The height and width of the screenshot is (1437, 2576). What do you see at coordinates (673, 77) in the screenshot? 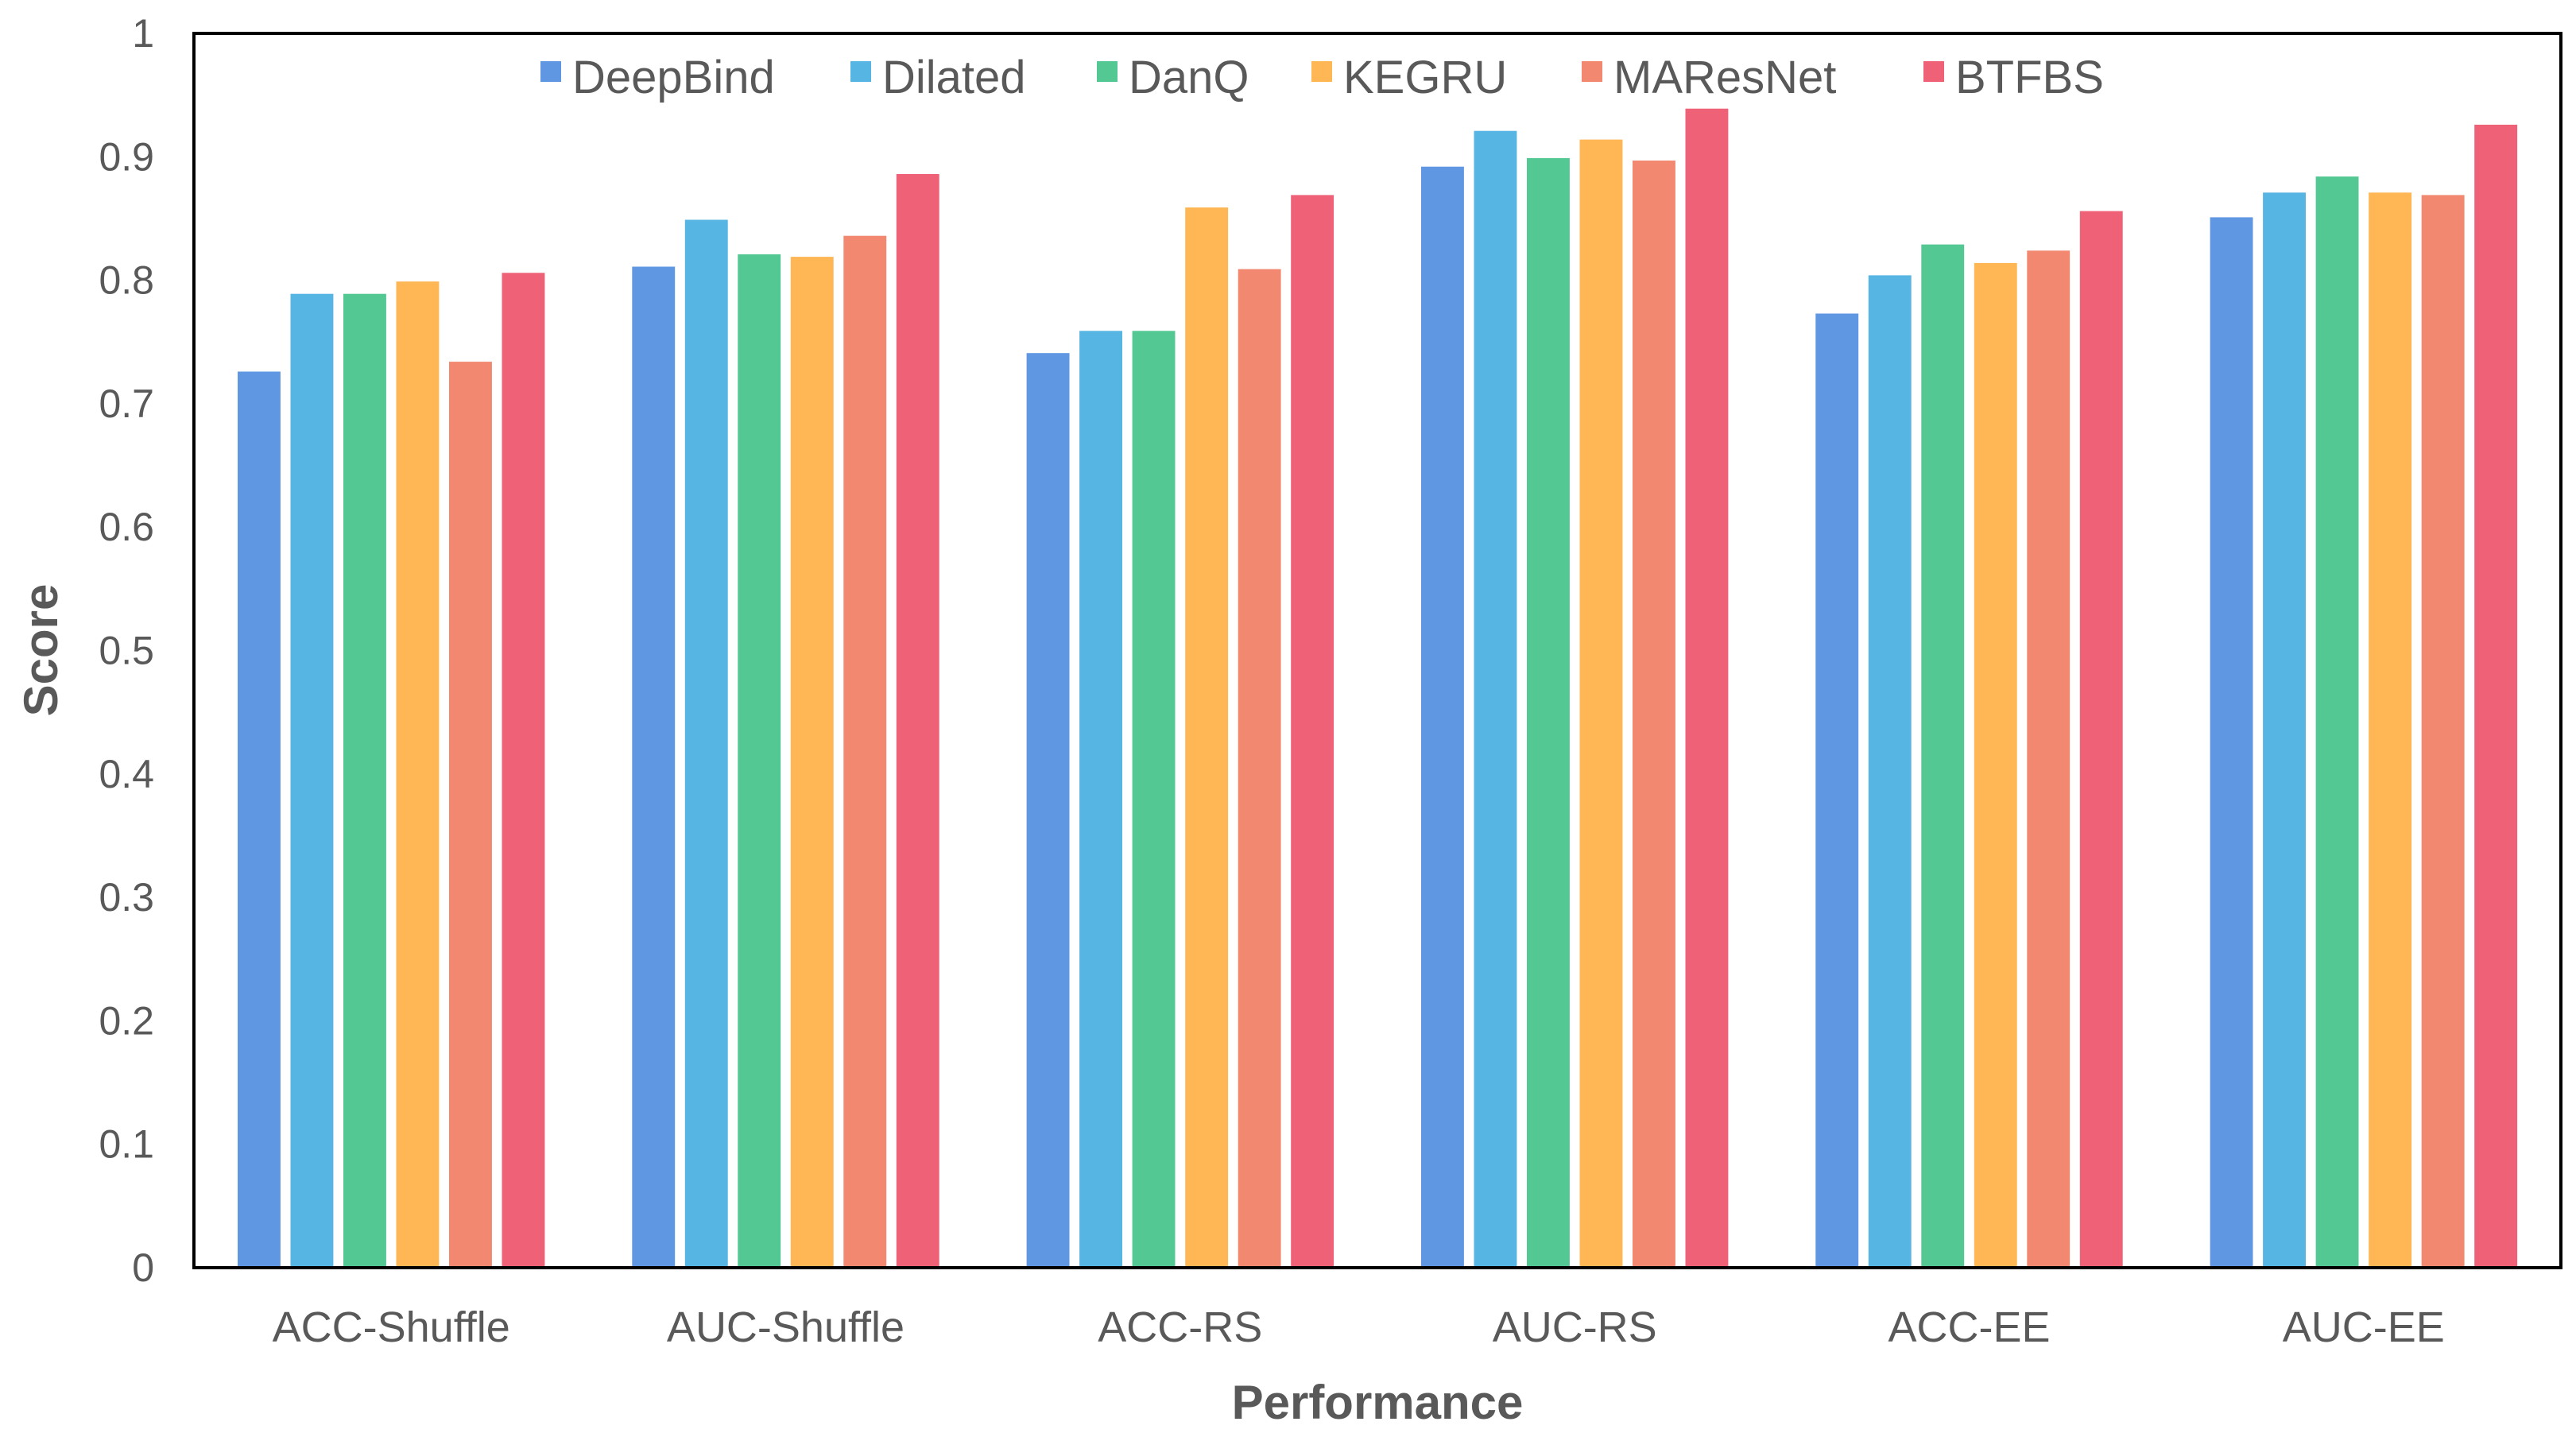
I see `legend-label: DeepBind` at bounding box center [673, 77].